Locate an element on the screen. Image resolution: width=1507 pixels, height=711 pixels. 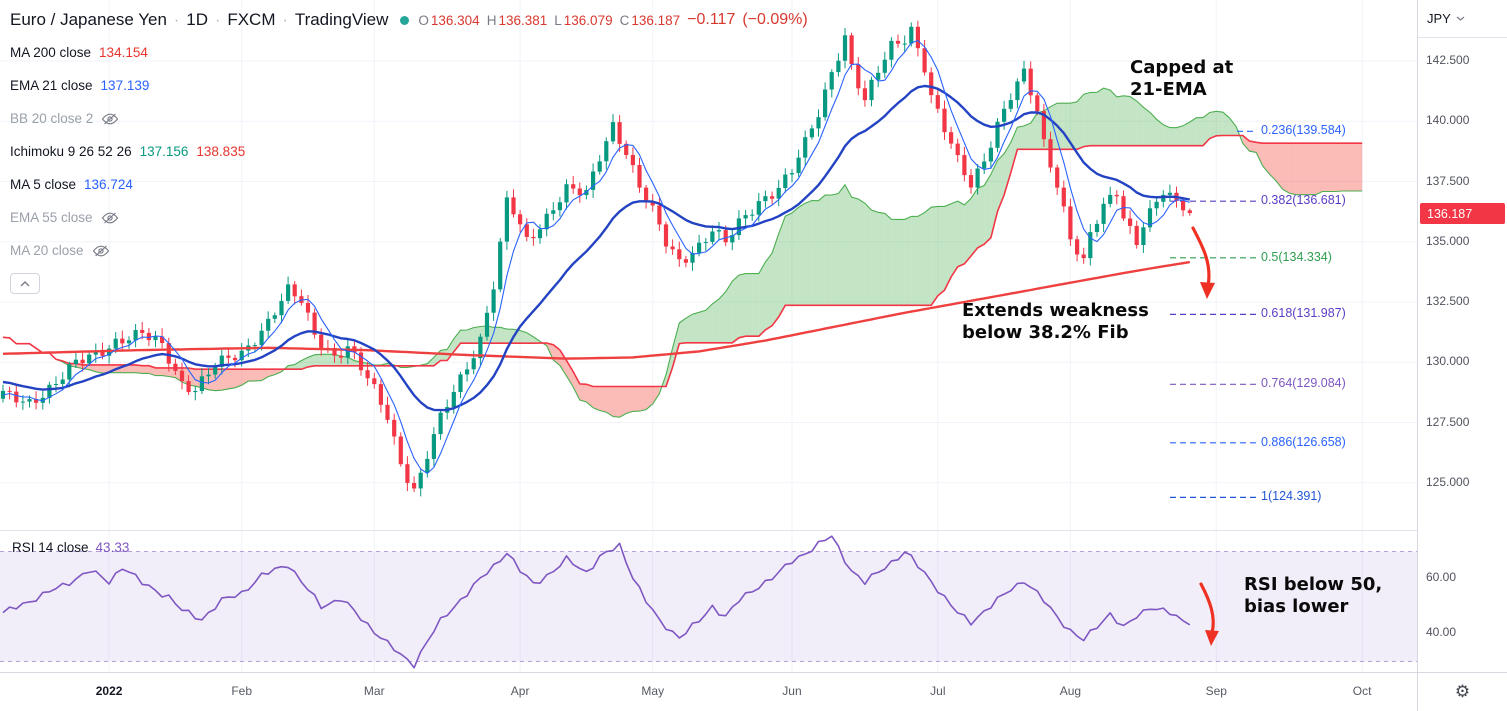
legend-collapse-button is located at coordinates (25, 283).